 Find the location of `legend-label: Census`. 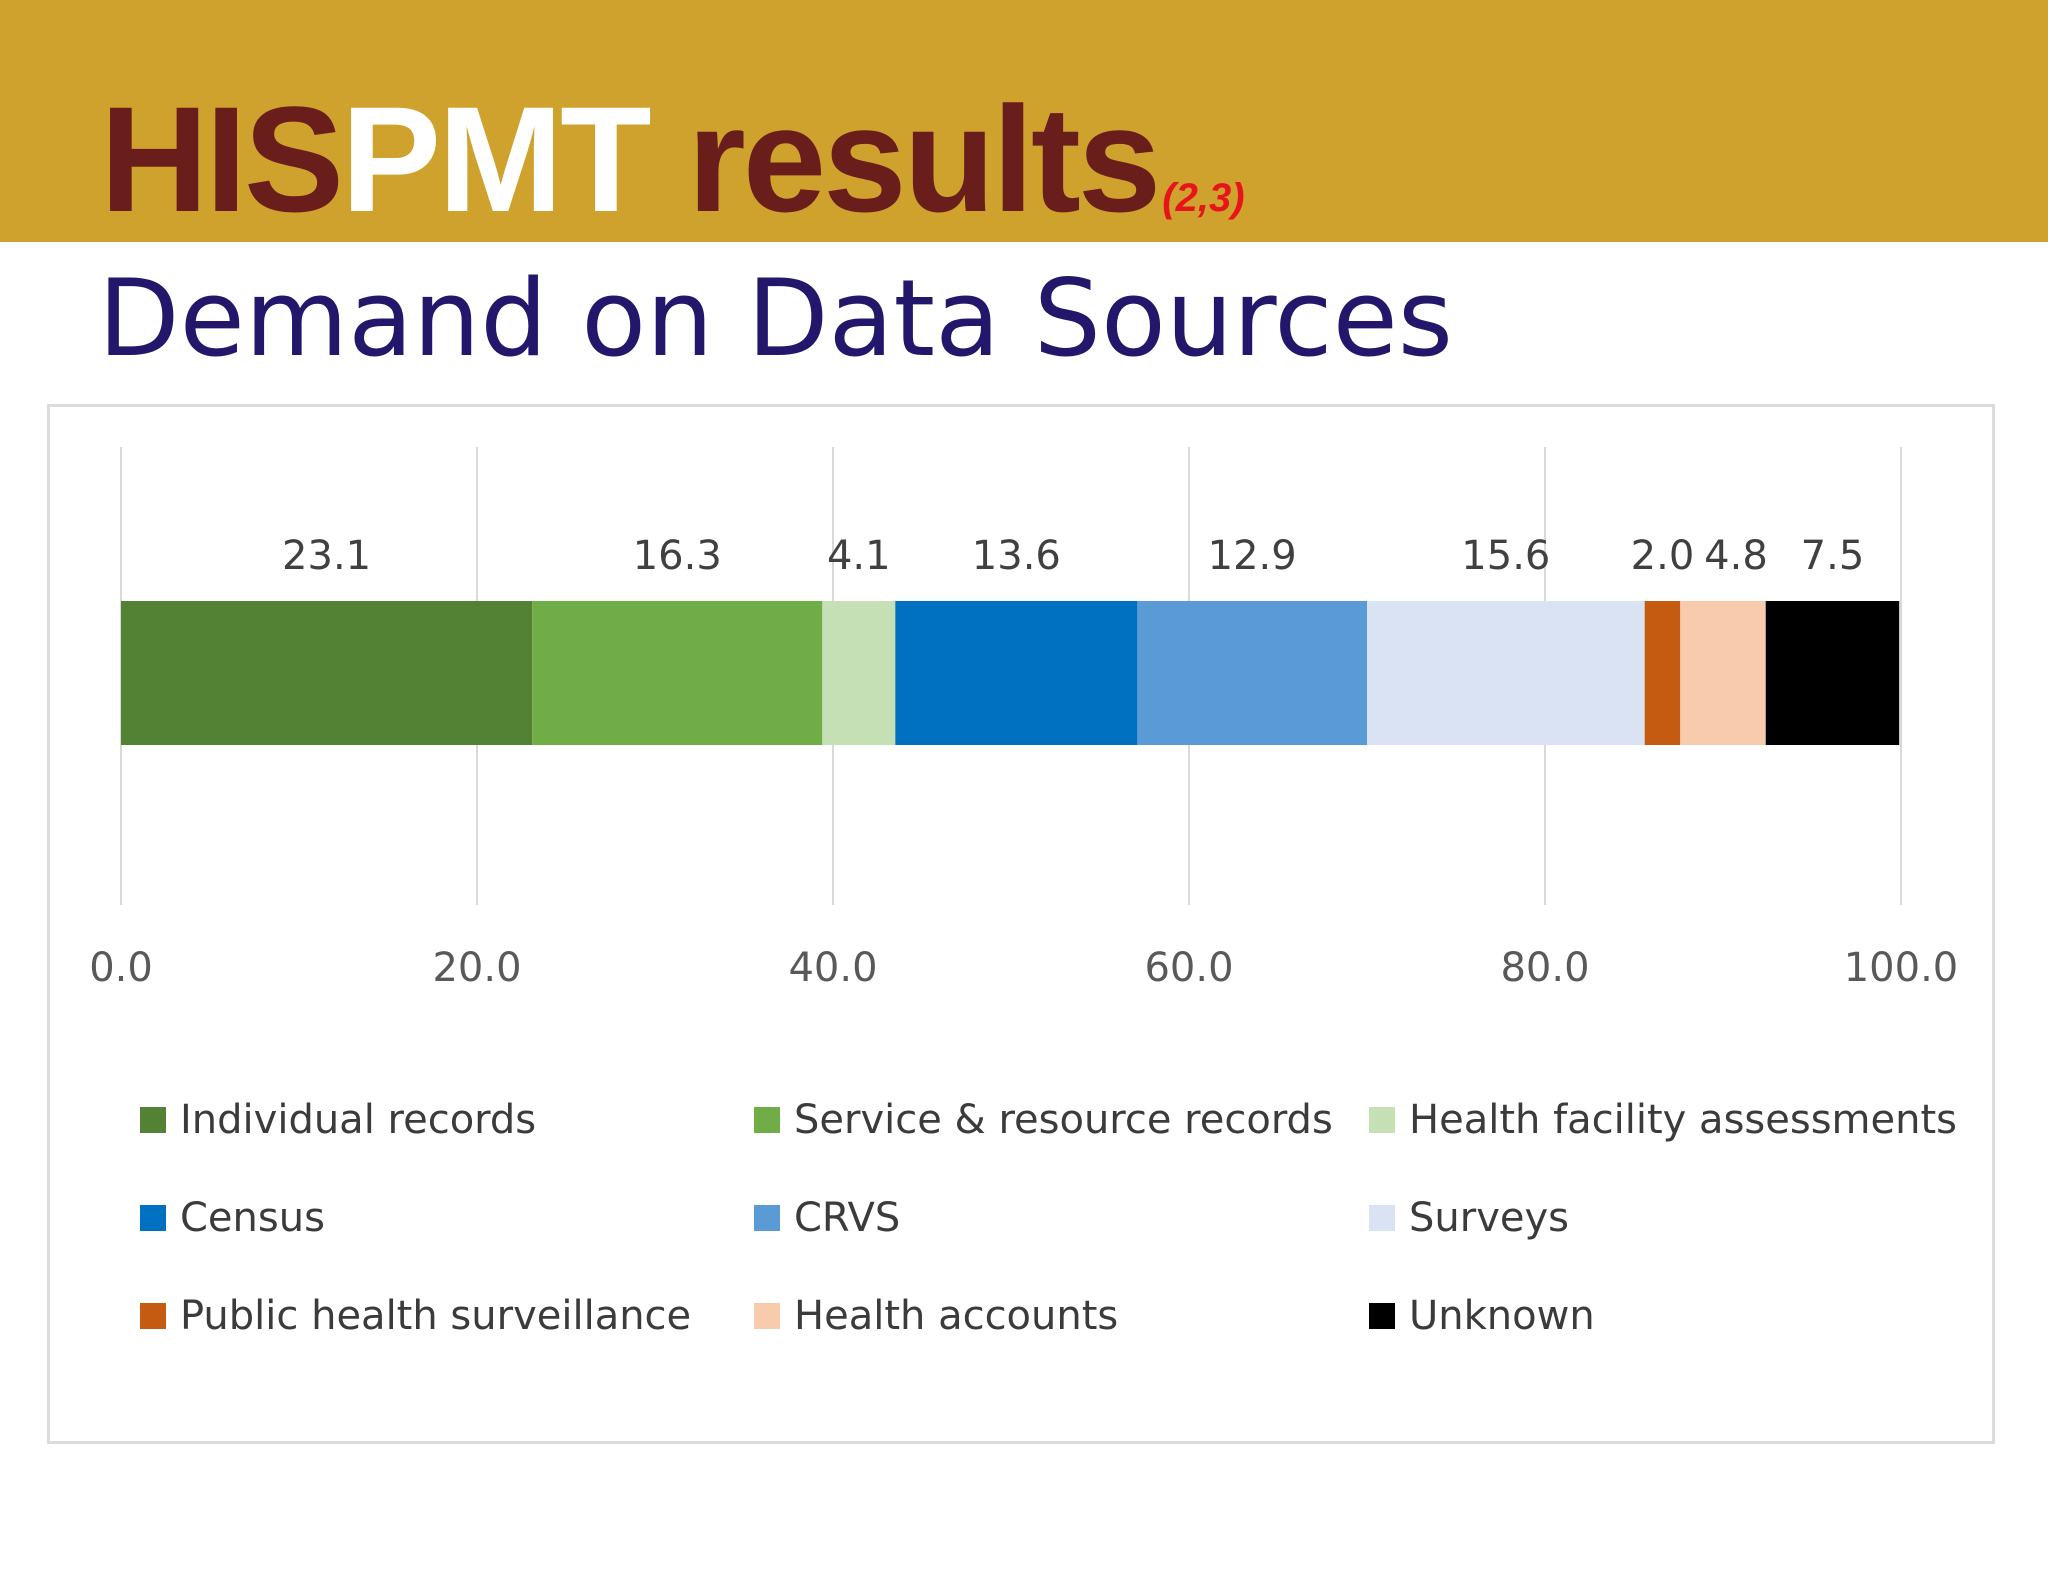

legend-label: Census is located at coordinates (252, 1218).